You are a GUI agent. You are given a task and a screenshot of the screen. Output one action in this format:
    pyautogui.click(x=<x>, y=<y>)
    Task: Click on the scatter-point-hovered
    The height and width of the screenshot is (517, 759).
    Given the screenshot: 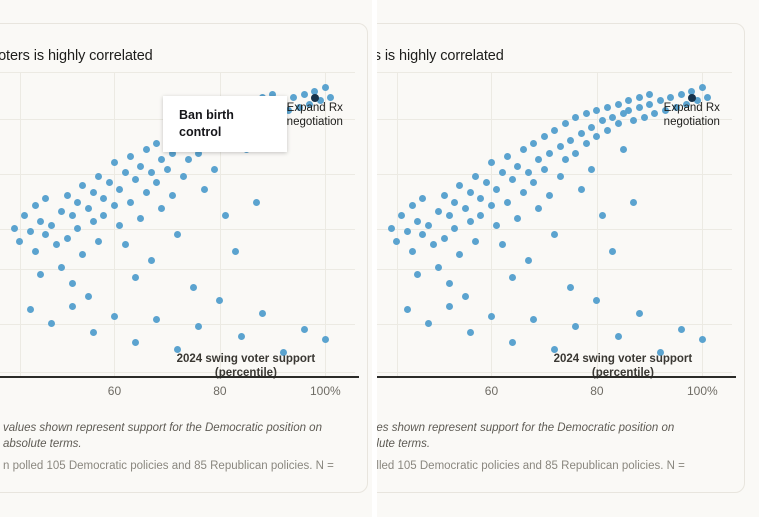 What is the action you would take?
    pyautogui.click(x=314, y=97)
    